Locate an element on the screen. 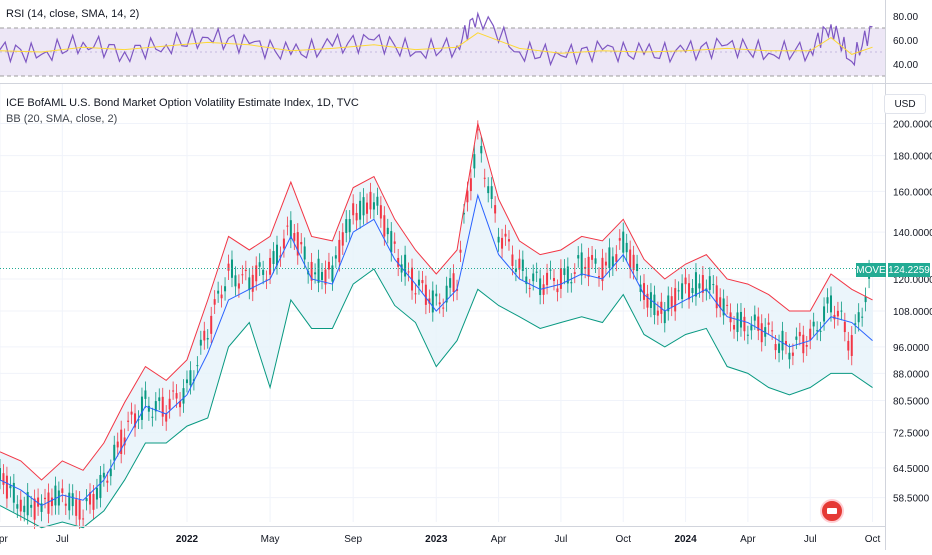 This screenshot has width=932, height=555. time-tick-label: May is located at coordinates (270, 539).